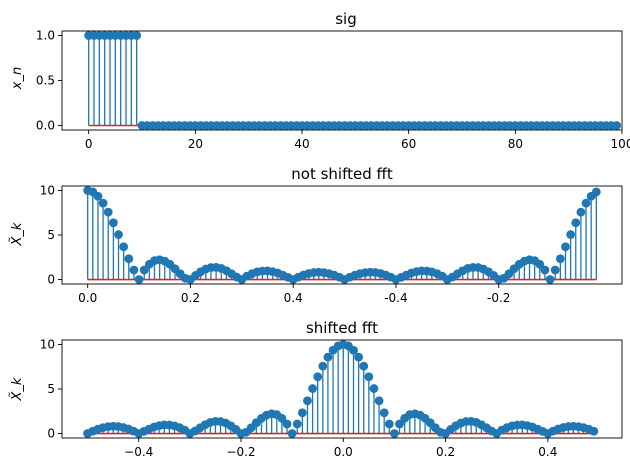 This screenshot has width=630, height=470. I want to click on shifted-fft-title: shifted fft, so click(342, 328).